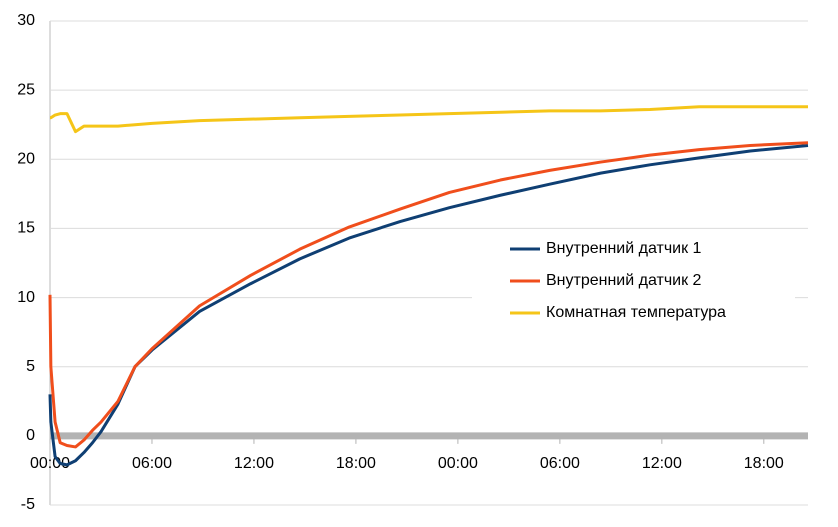 This screenshot has height=527, width=838. I want to click on y-tick-label: 10, so click(26, 297).